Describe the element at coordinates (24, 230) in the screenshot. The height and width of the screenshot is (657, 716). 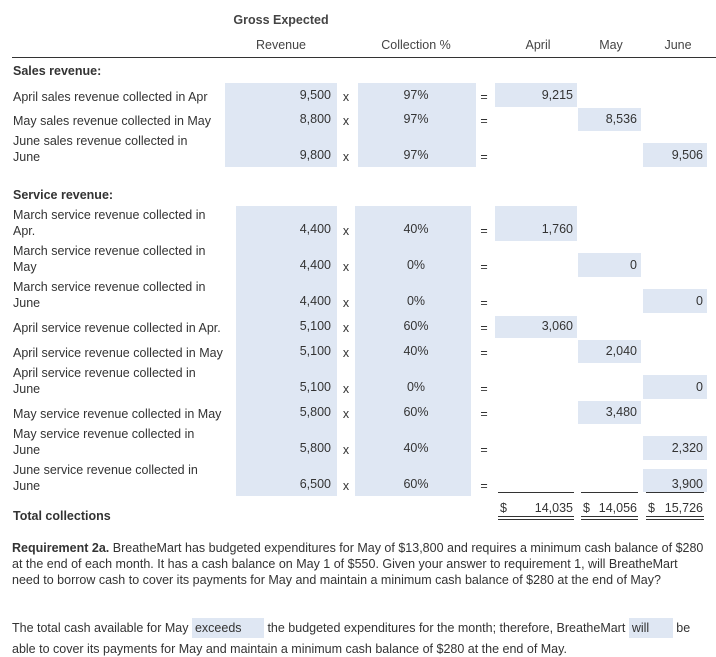
I see `row-label: Apr.` at that location.